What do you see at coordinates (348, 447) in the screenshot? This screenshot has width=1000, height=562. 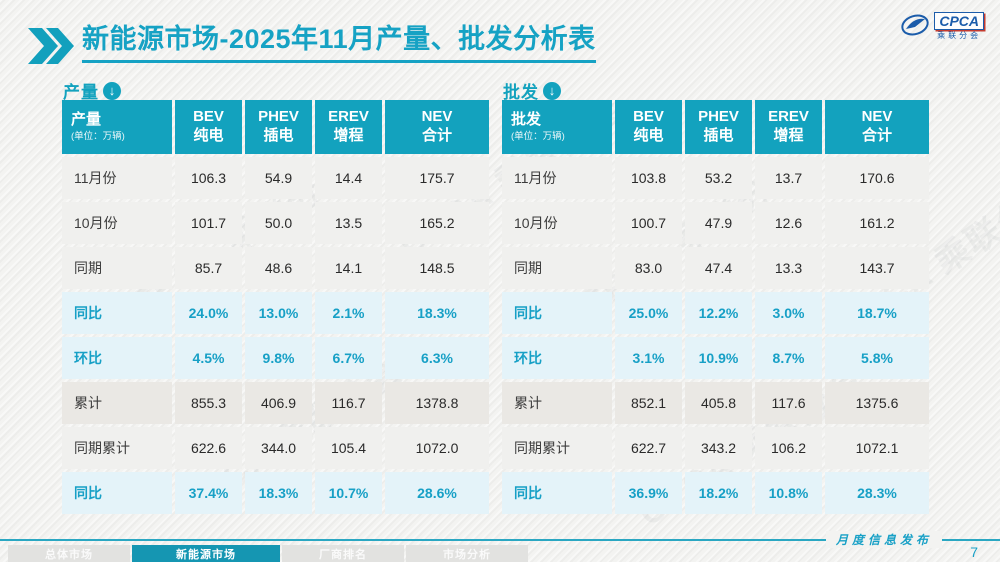 I see `table-cell: 105.4` at bounding box center [348, 447].